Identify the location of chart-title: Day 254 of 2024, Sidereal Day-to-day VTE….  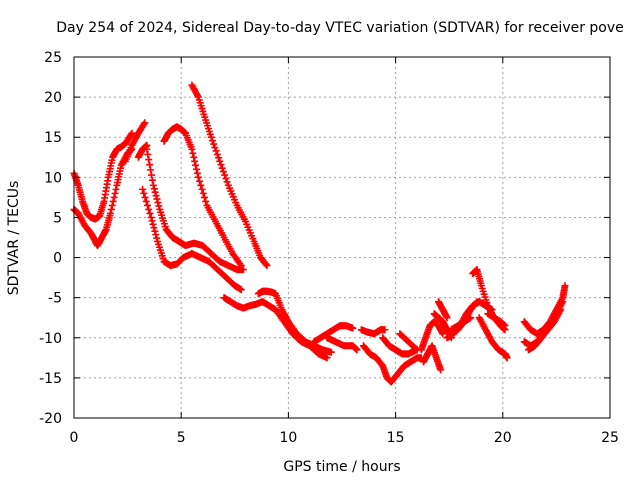
(340, 28).